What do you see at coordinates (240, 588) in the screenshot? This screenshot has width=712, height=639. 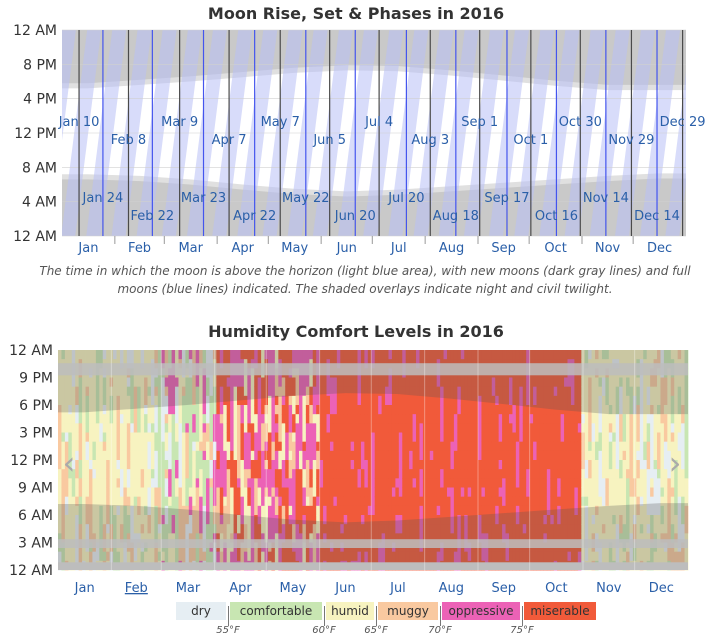 I see `humidity-month-label: Apr` at bounding box center [240, 588].